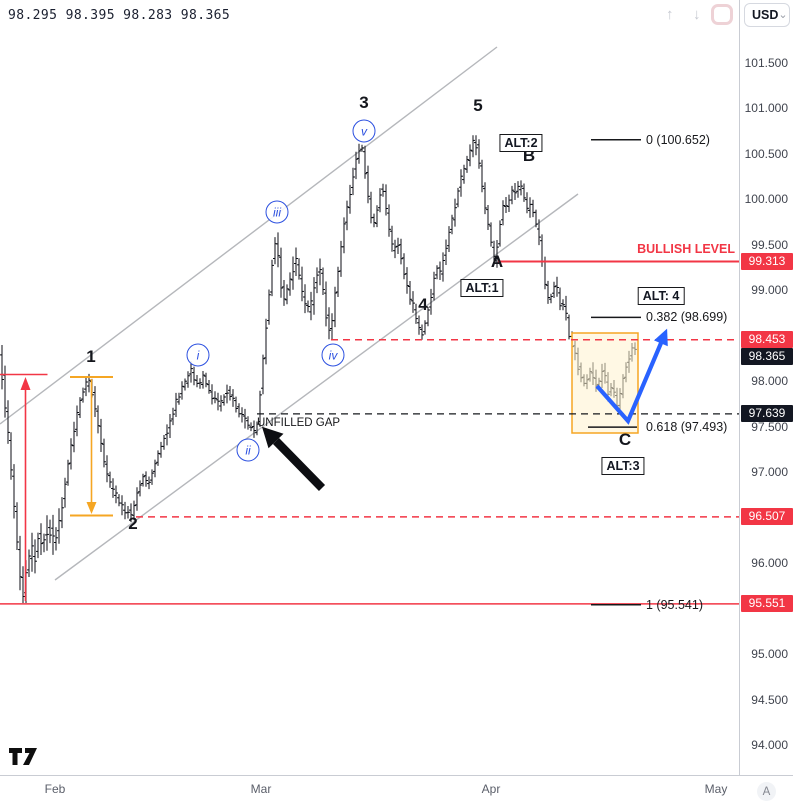  I want to click on wave-circle-ii: ii, so click(248, 450).